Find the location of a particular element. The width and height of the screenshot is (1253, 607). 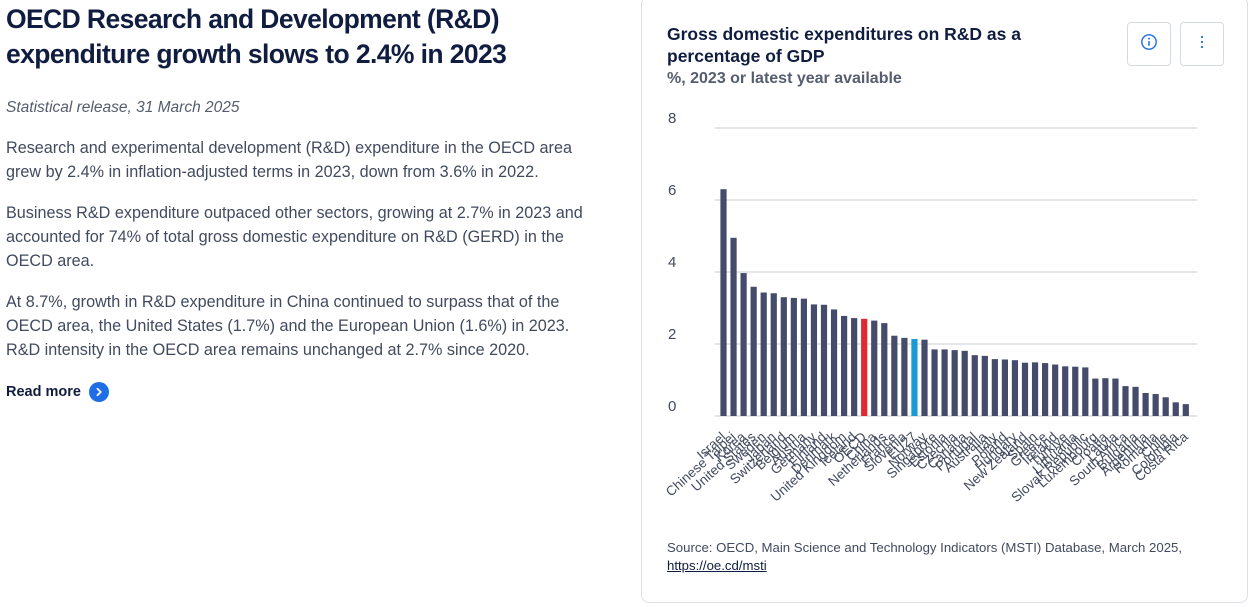

bar-ireland is located at coordinates (1055, 390).